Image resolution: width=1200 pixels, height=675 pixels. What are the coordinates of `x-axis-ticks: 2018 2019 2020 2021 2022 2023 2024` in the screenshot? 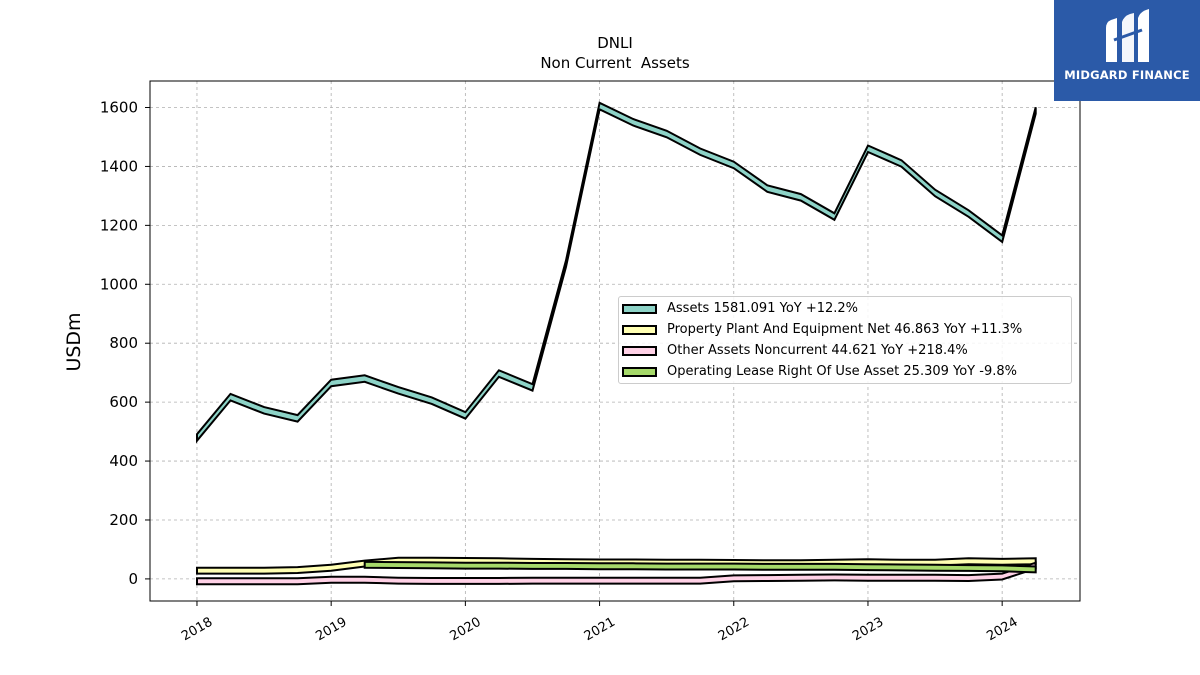 It's located at (599, 622).